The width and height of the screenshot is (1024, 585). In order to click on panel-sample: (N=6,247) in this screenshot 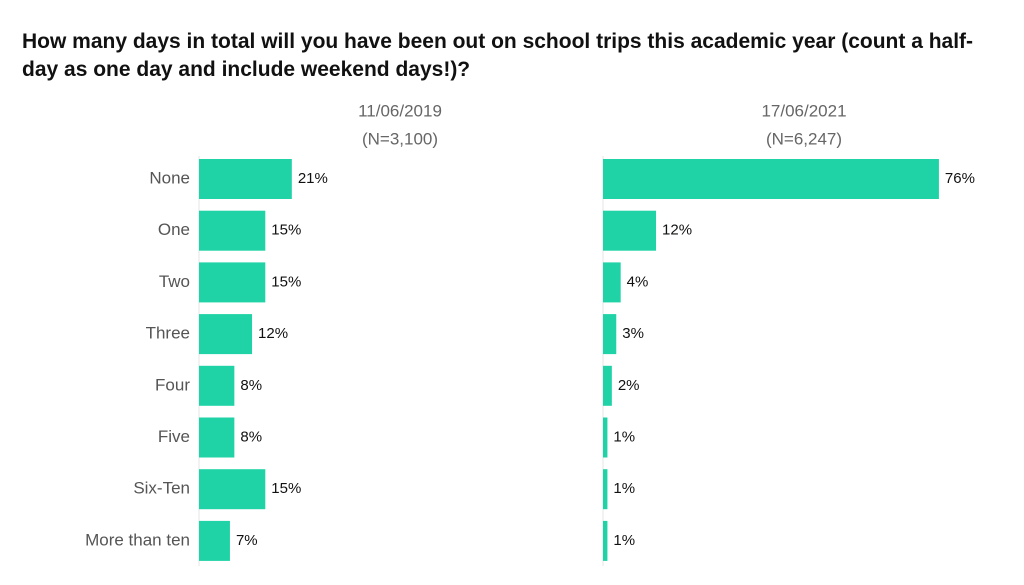, I will do `click(804, 138)`.